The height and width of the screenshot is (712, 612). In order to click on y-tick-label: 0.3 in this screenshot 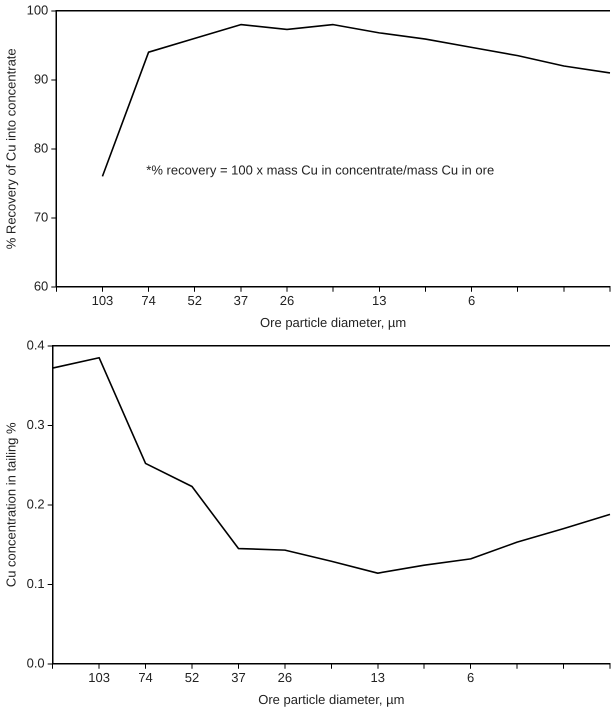, I will do `click(35, 424)`.